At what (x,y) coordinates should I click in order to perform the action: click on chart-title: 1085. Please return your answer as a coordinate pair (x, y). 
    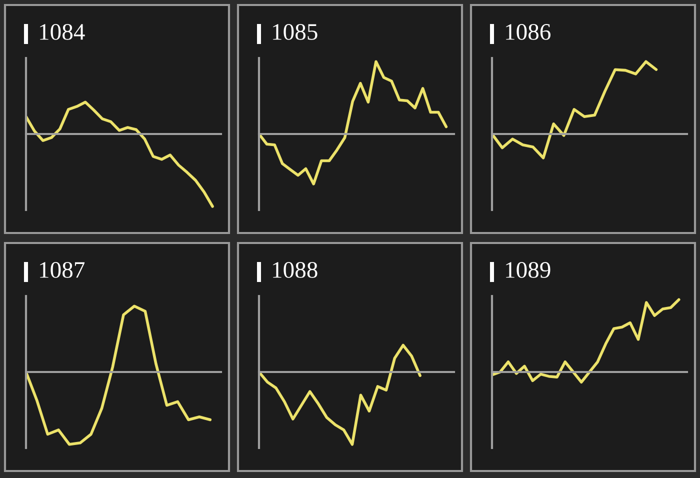
    Looking at the image, I should click on (295, 32).